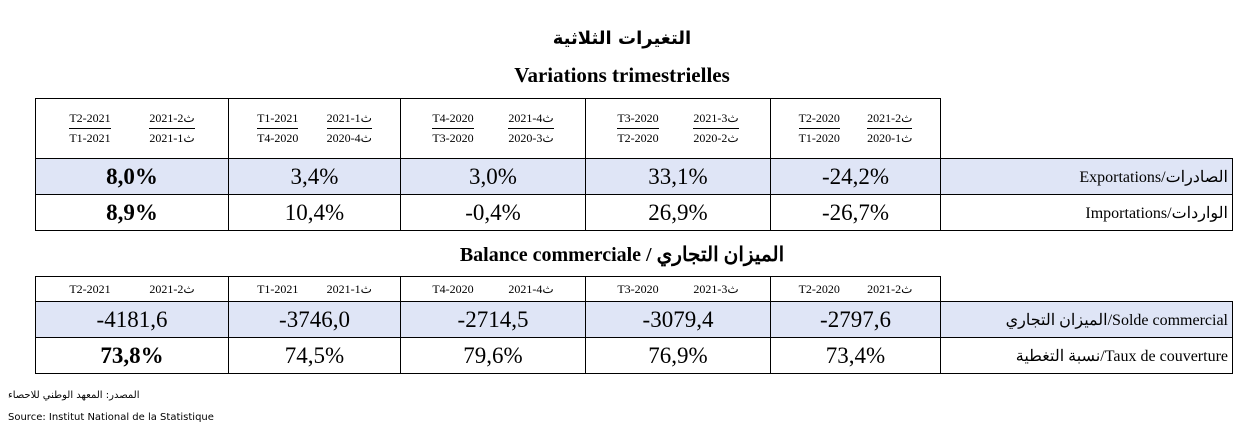  I want to click on value-cell: -0,4%, so click(493, 212).